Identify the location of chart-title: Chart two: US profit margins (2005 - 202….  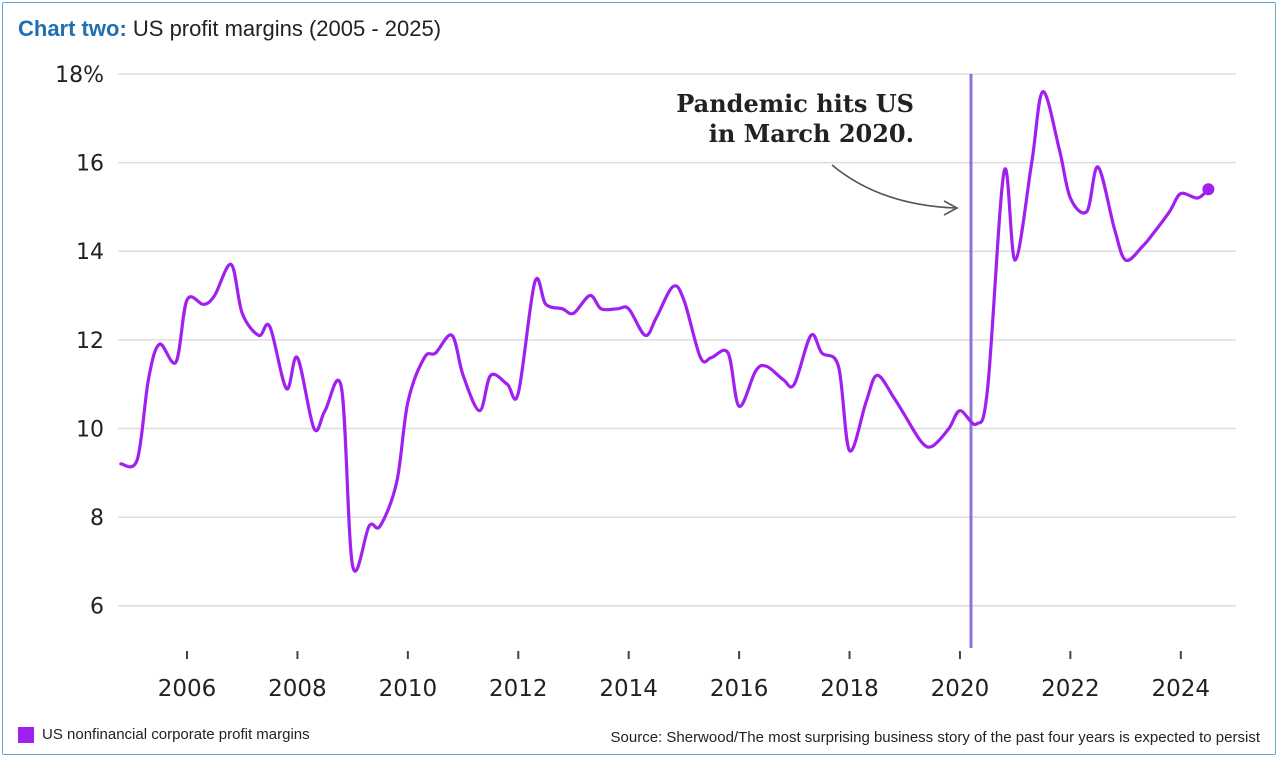
(229, 29).